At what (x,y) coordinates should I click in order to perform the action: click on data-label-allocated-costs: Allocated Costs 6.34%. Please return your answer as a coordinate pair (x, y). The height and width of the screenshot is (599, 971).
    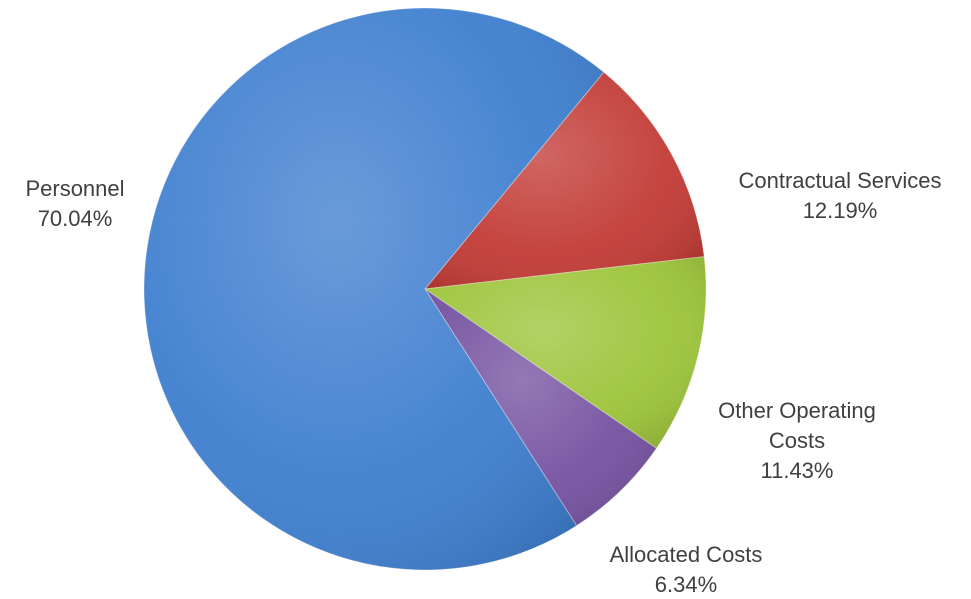
    Looking at the image, I should click on (686, 569).